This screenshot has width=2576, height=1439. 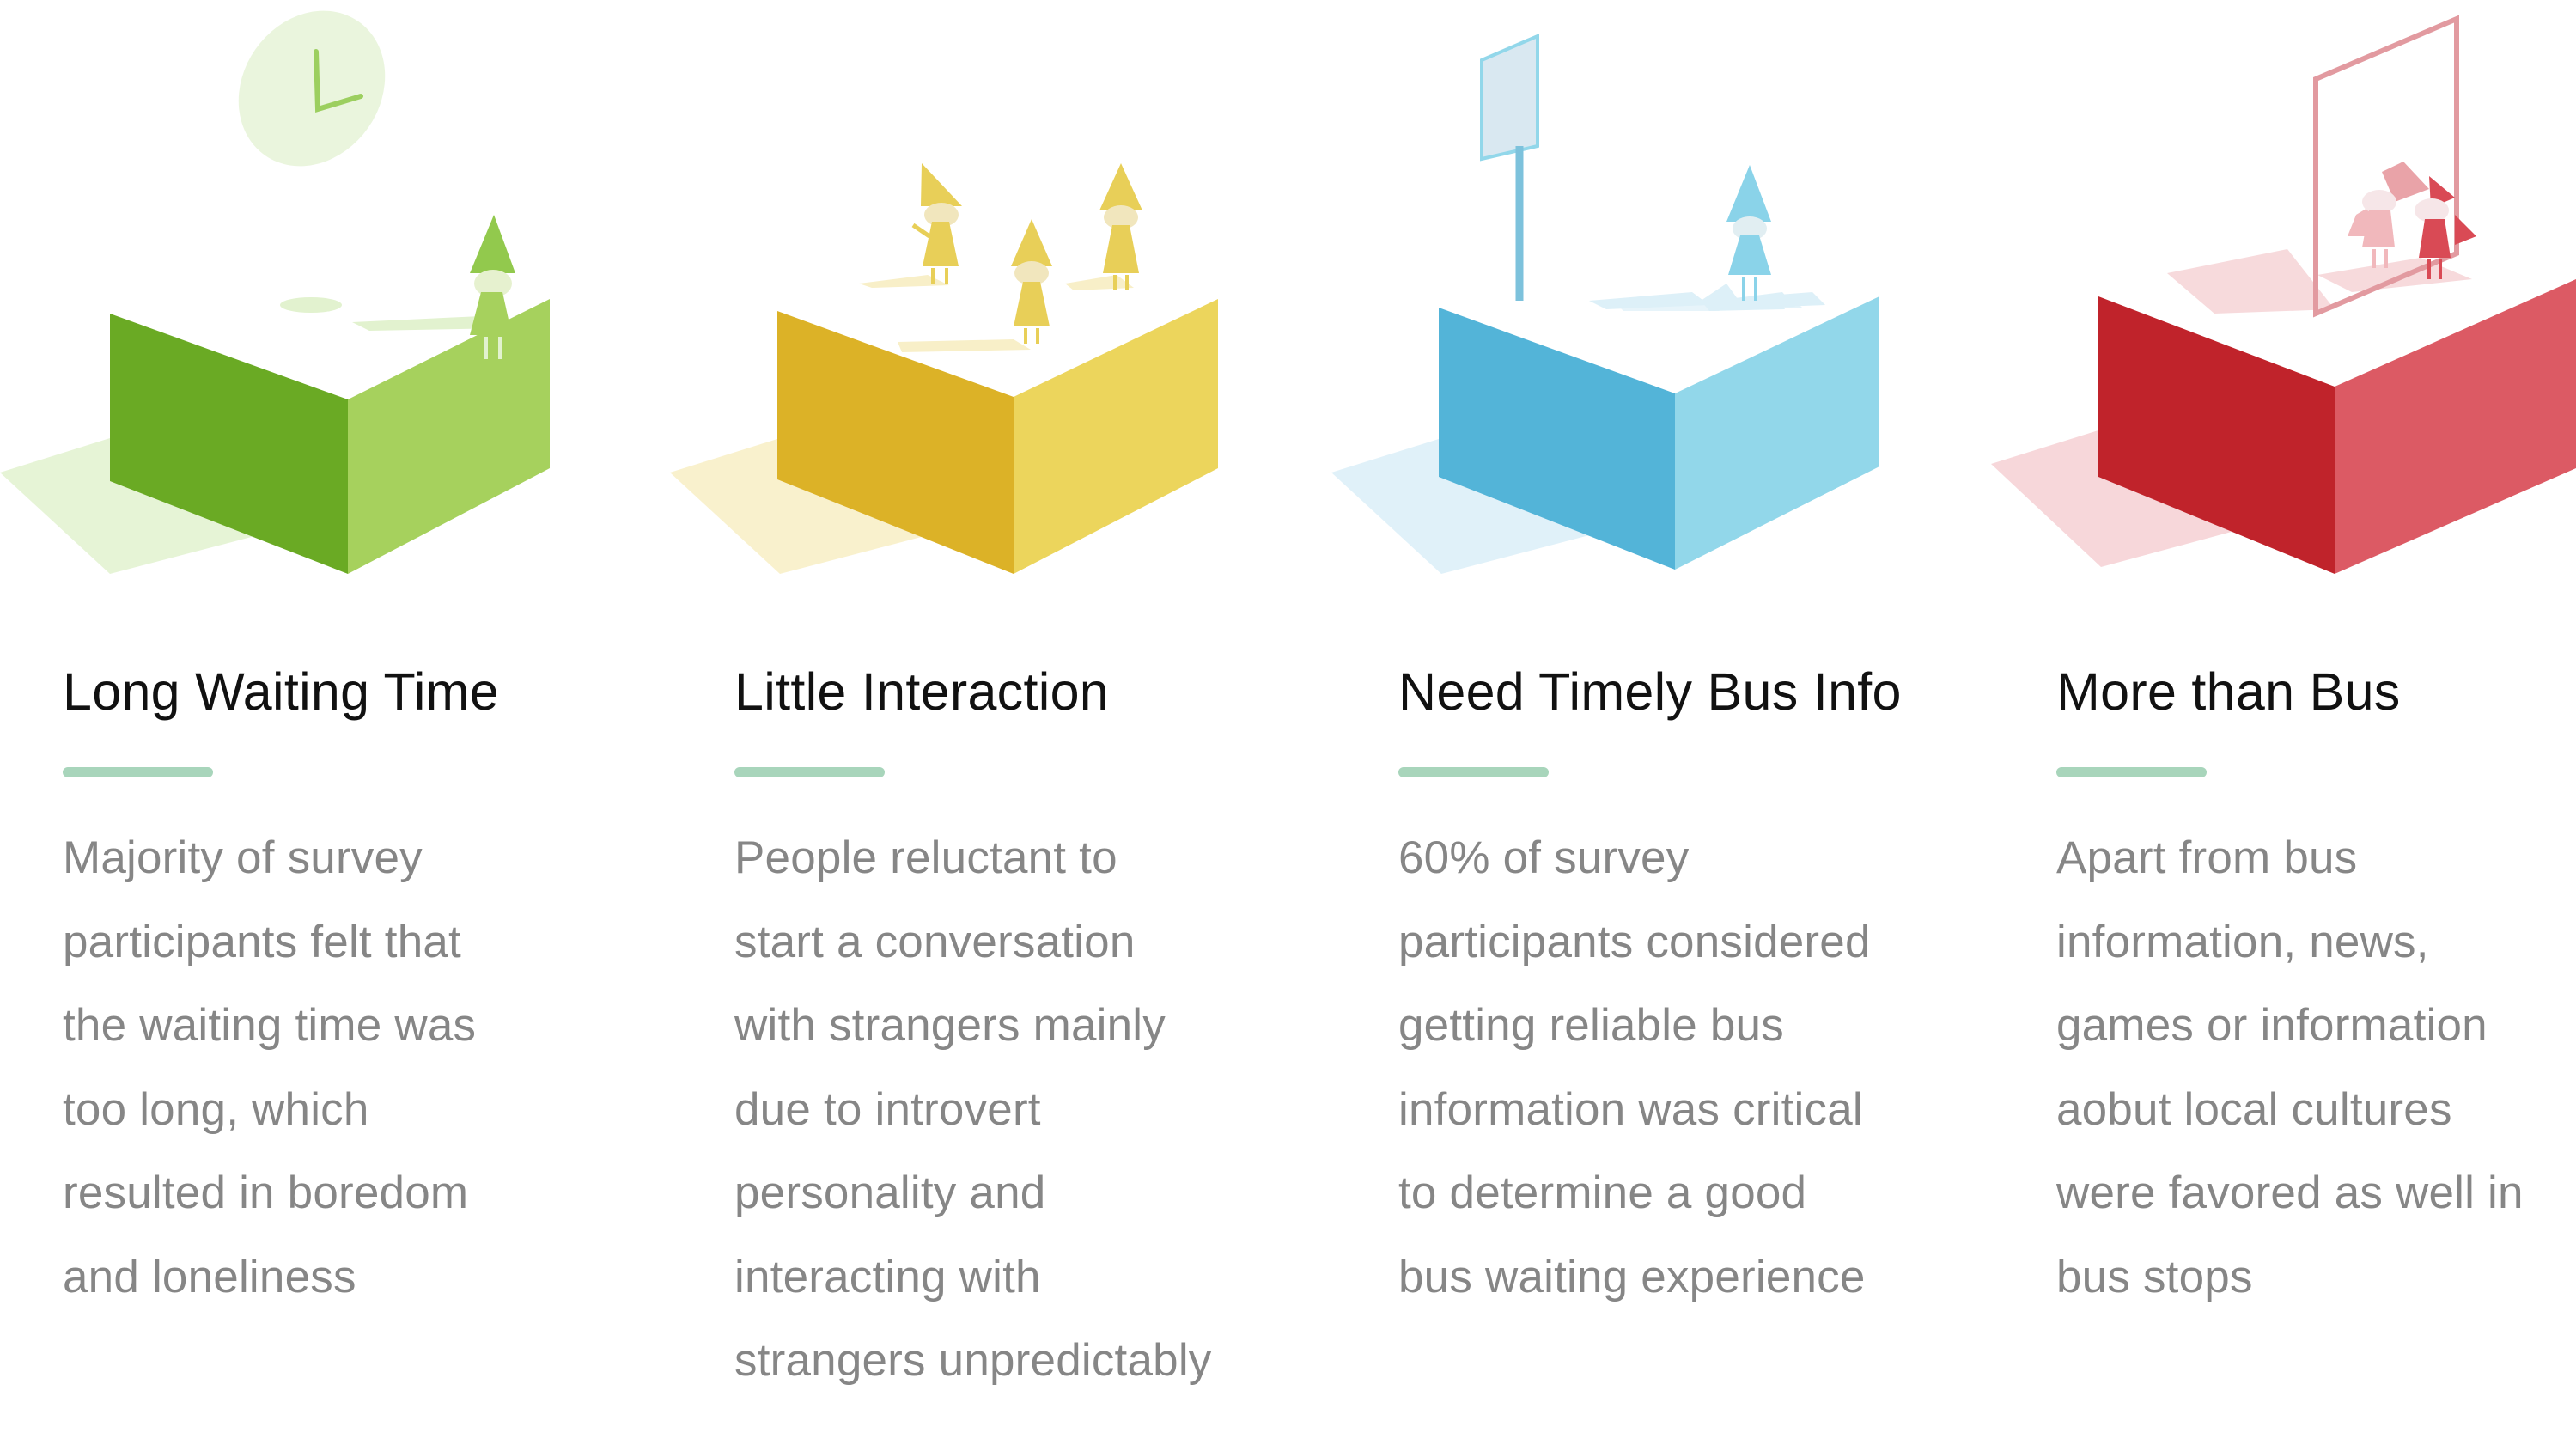 What do you see at coordinates (2228, 691) in the screenshot?
I see `card-title: More than Bus` at bounding box center [2228, 691].